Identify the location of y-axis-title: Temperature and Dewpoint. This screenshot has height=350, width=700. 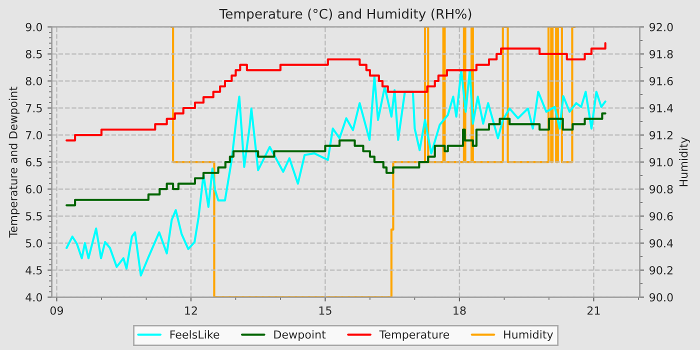
(14, 162).